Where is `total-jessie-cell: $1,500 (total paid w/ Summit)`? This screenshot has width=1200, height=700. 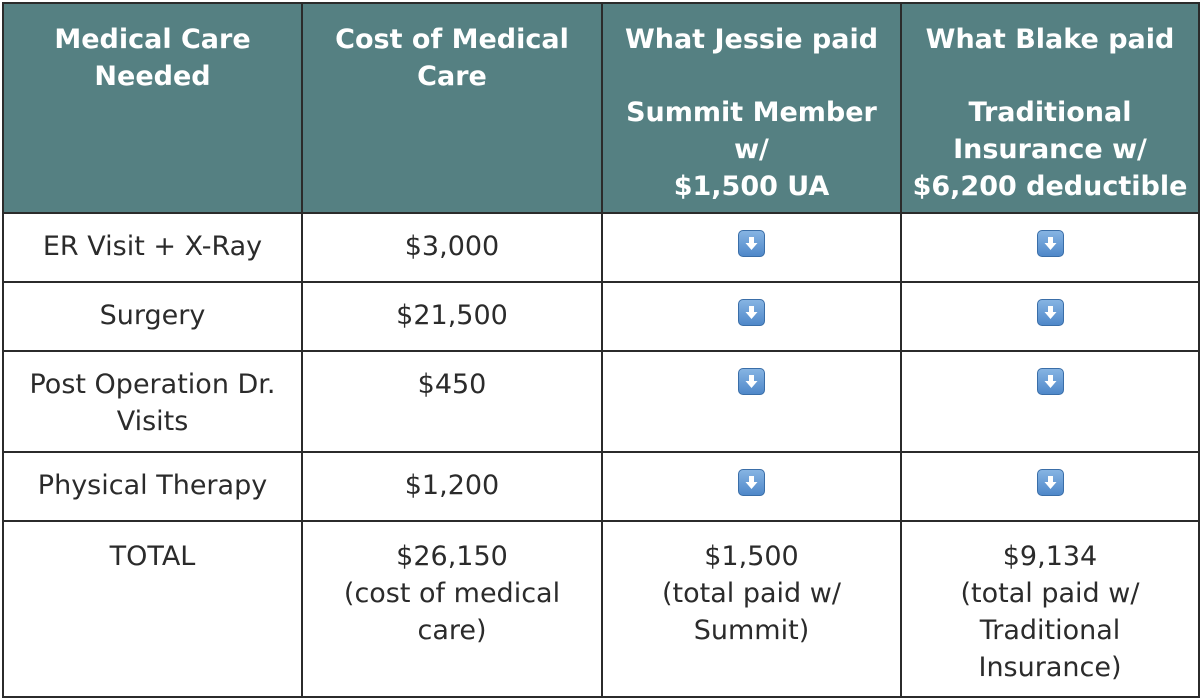
total-jessie-cell: $1,500 (total paid w/ Summit) is located at coordinates (751, 609).